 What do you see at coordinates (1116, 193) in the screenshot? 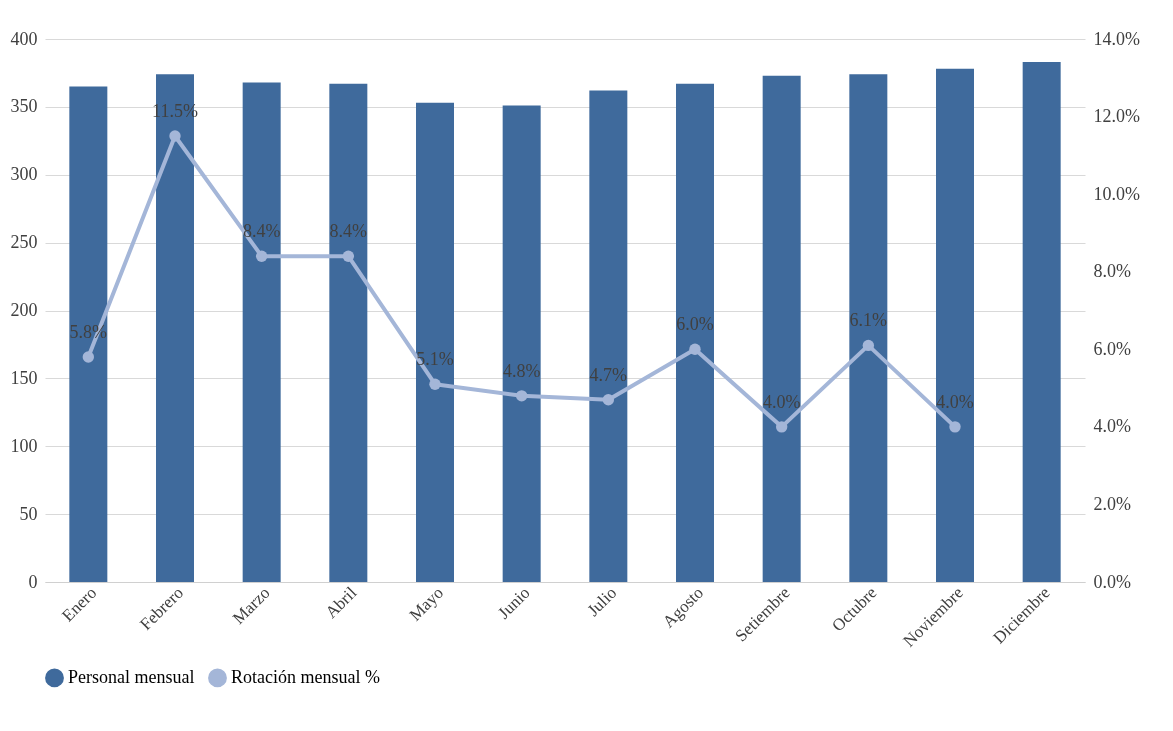
I see `y2-tick-label: 10.0%` at bounding box center [1116, 193].